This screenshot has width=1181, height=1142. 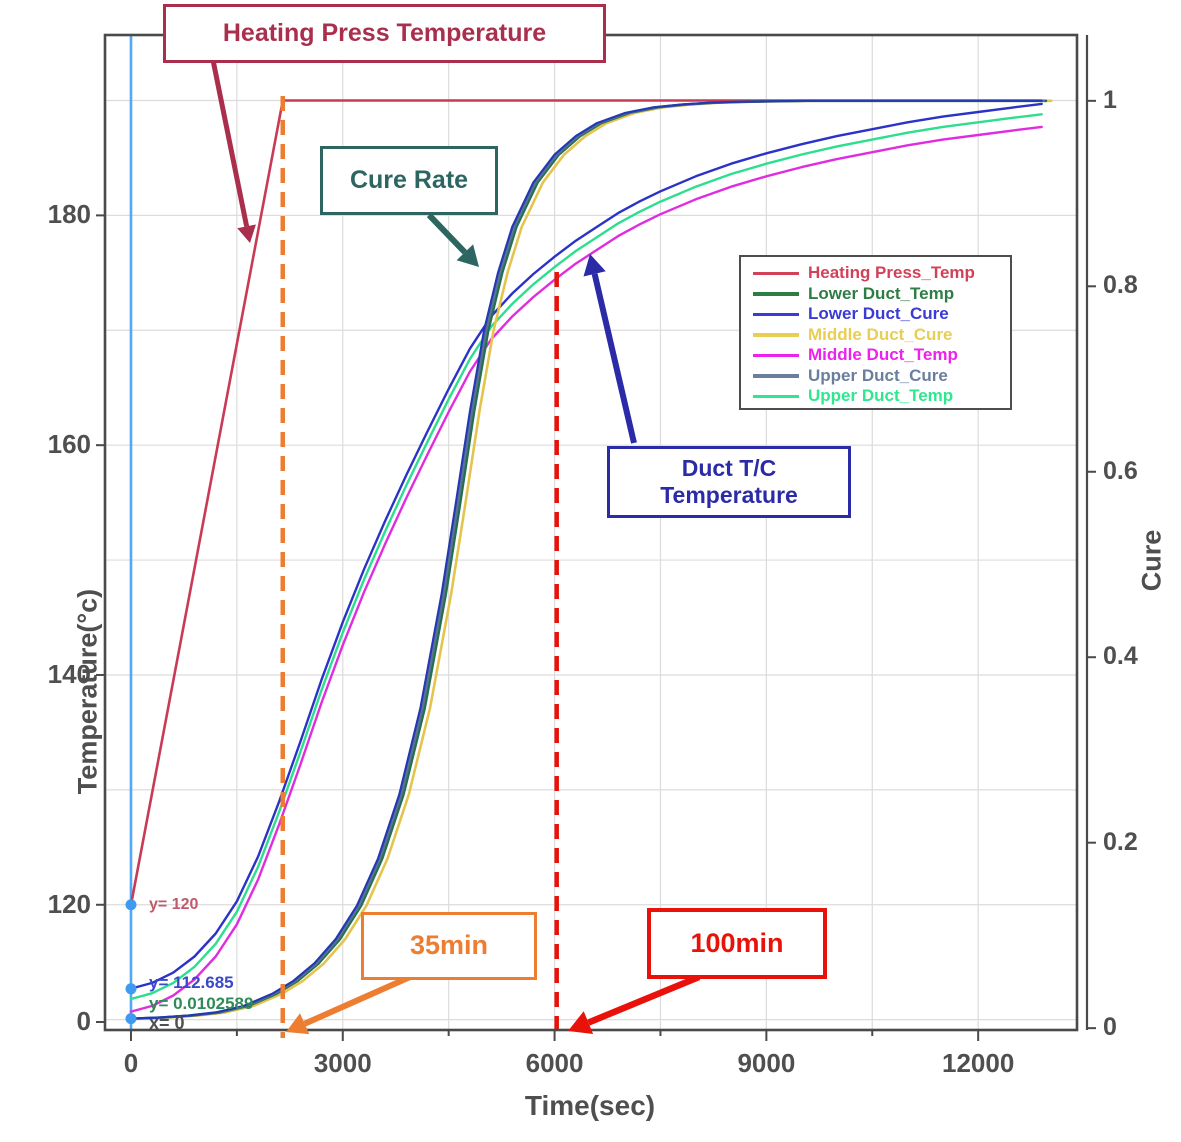 What do you see at coordinates (1151, 560) in the screenshot?
I see `right-axis-title: Cure` at bounding box center [1151, 560].